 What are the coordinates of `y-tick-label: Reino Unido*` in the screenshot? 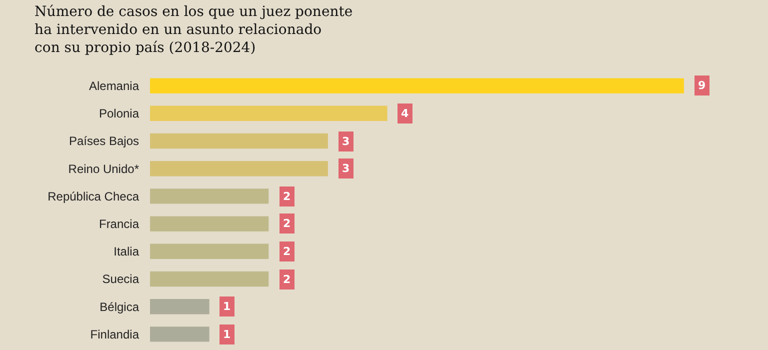 It's located at (104, 169).